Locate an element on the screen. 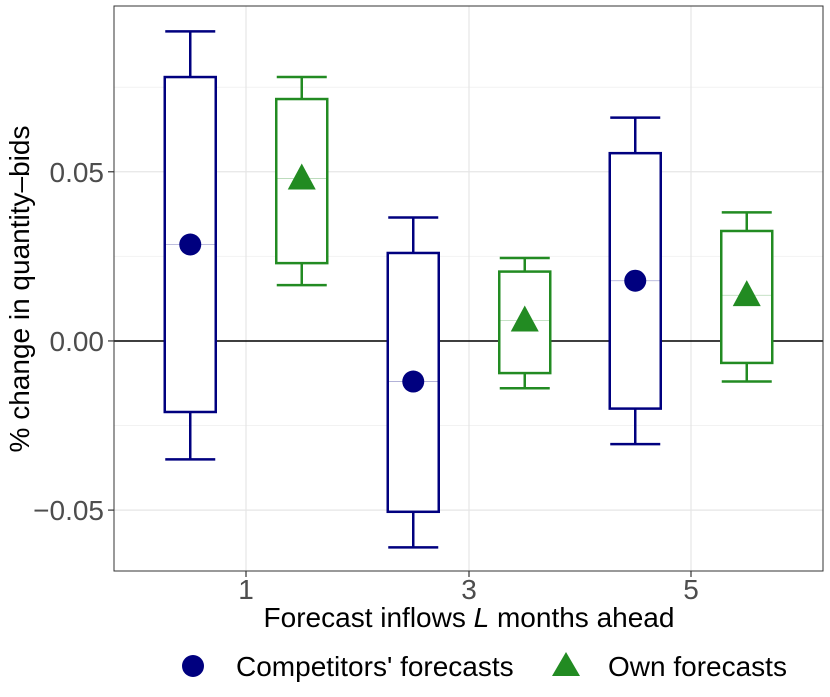  x-axis-title: Forecast inflows L months ahead is located at coordinates (469, 617).